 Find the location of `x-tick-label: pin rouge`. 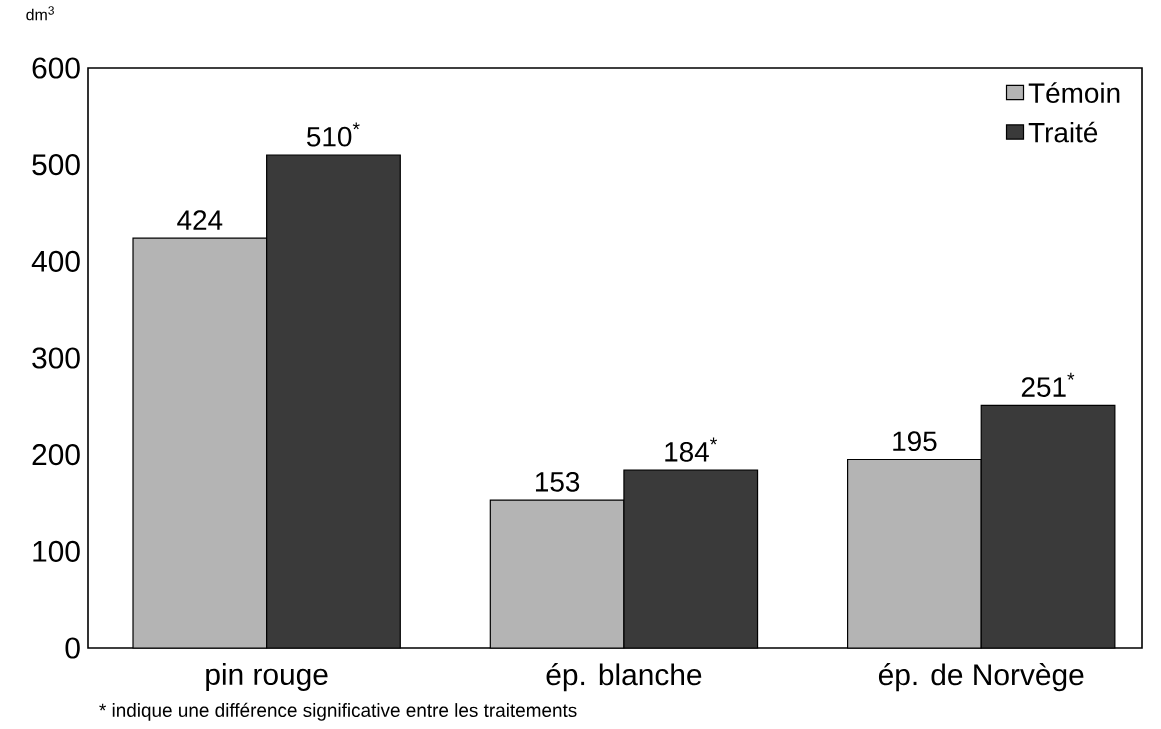

x-tick-label: pin rouge is located at coordinates (267, 677).